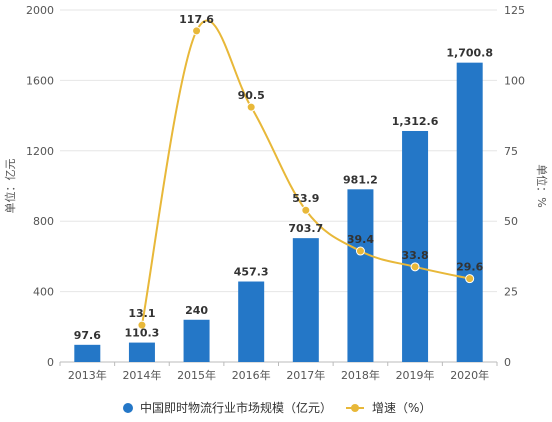  I want to click on growth-value-label: 117.6, so click(196, 19).